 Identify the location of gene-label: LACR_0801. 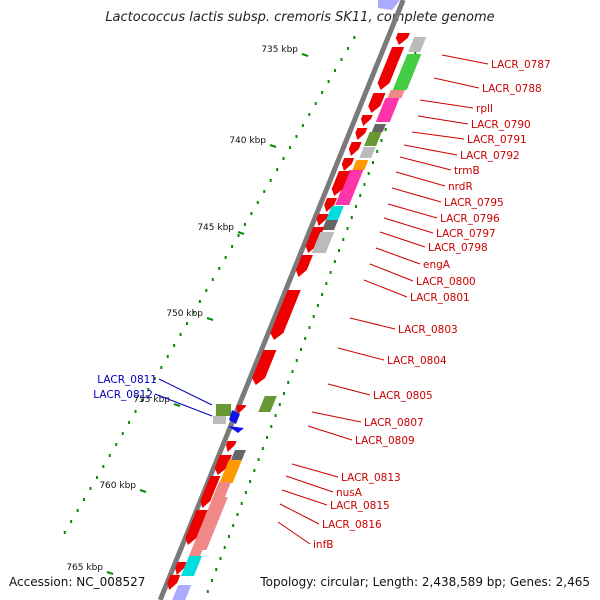
(440, 298).